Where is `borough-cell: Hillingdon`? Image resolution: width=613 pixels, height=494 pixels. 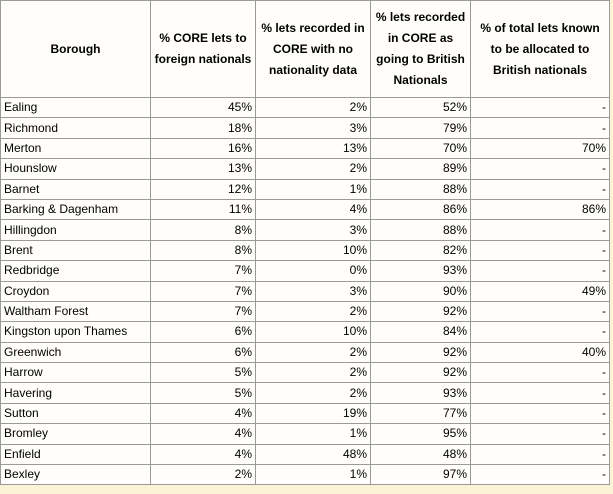 borough-cell: Hillingdon is located at coordinates (75, 230).